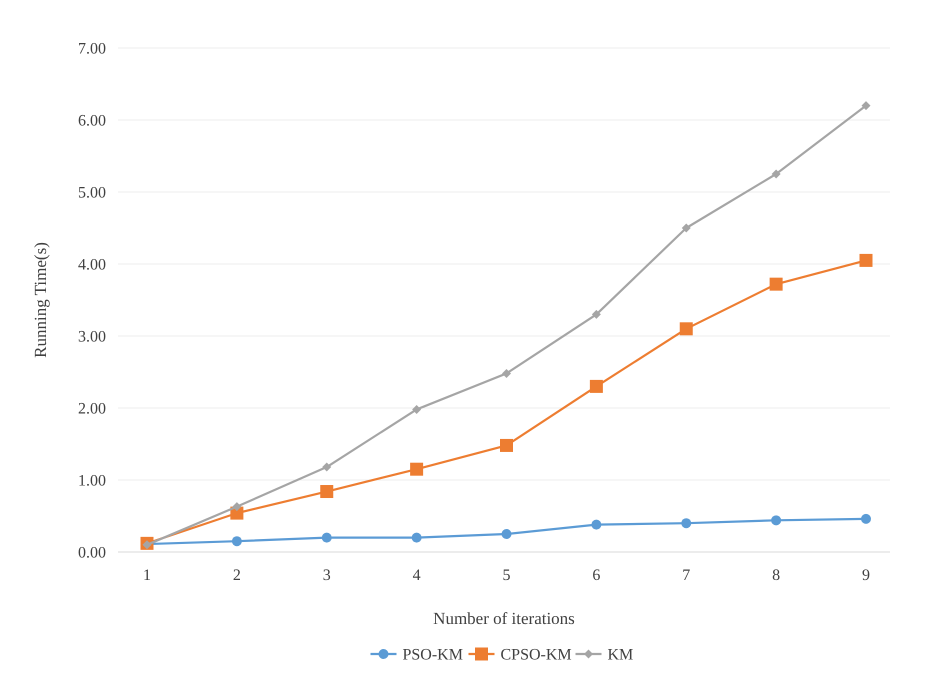 The height and width of the screenshot is (690, 943). What do you see at coordinates (621, 655) in the screenshot?
I see `legend-label: KM` at bounding box center [621, 655].